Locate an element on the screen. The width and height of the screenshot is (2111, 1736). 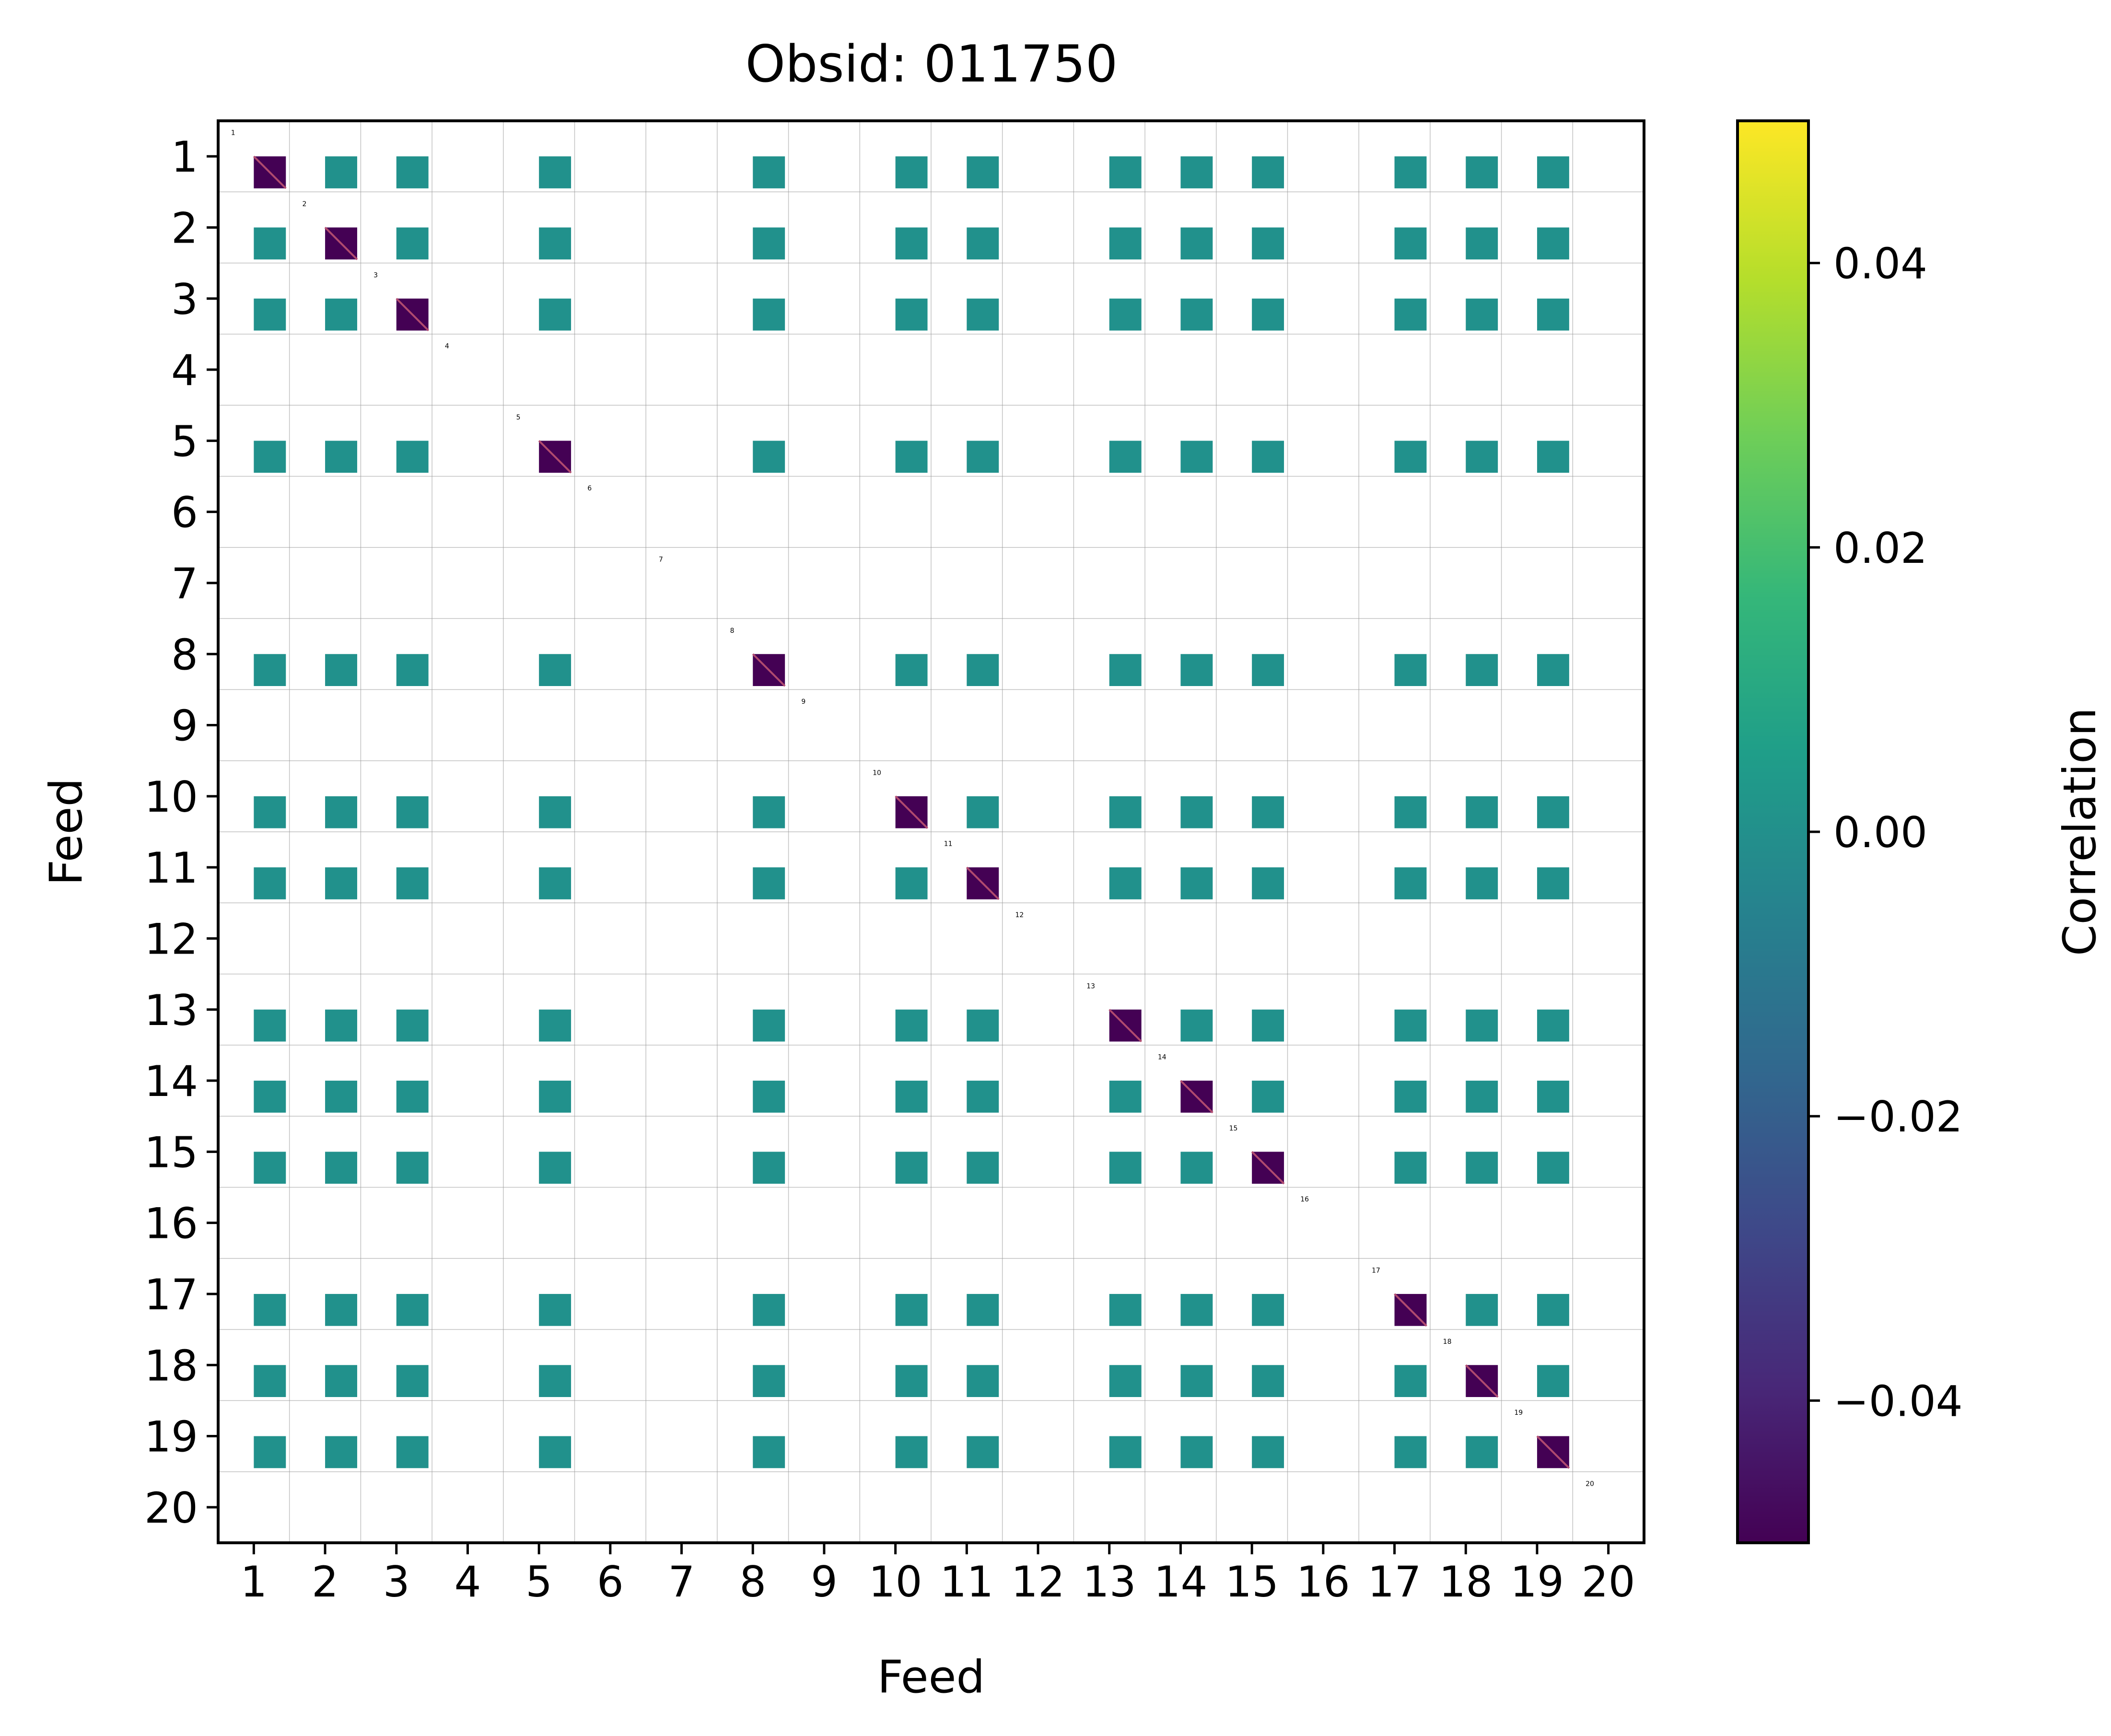
x-tick-label: 1 is located at coordinates (253, 1582).